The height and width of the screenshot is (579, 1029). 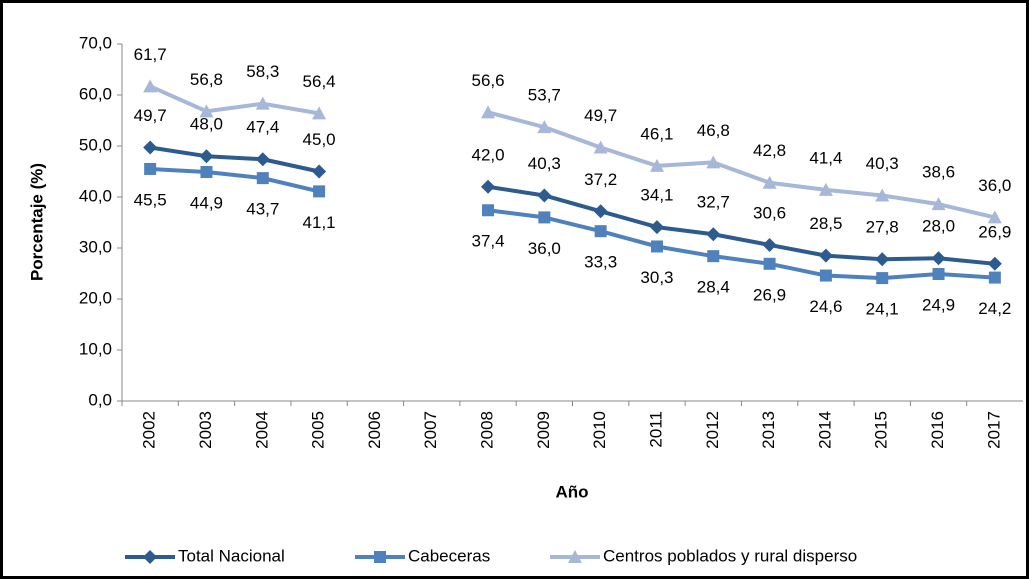 I want to click on y-tick-label: 50,0, so click(x=95, y=144).